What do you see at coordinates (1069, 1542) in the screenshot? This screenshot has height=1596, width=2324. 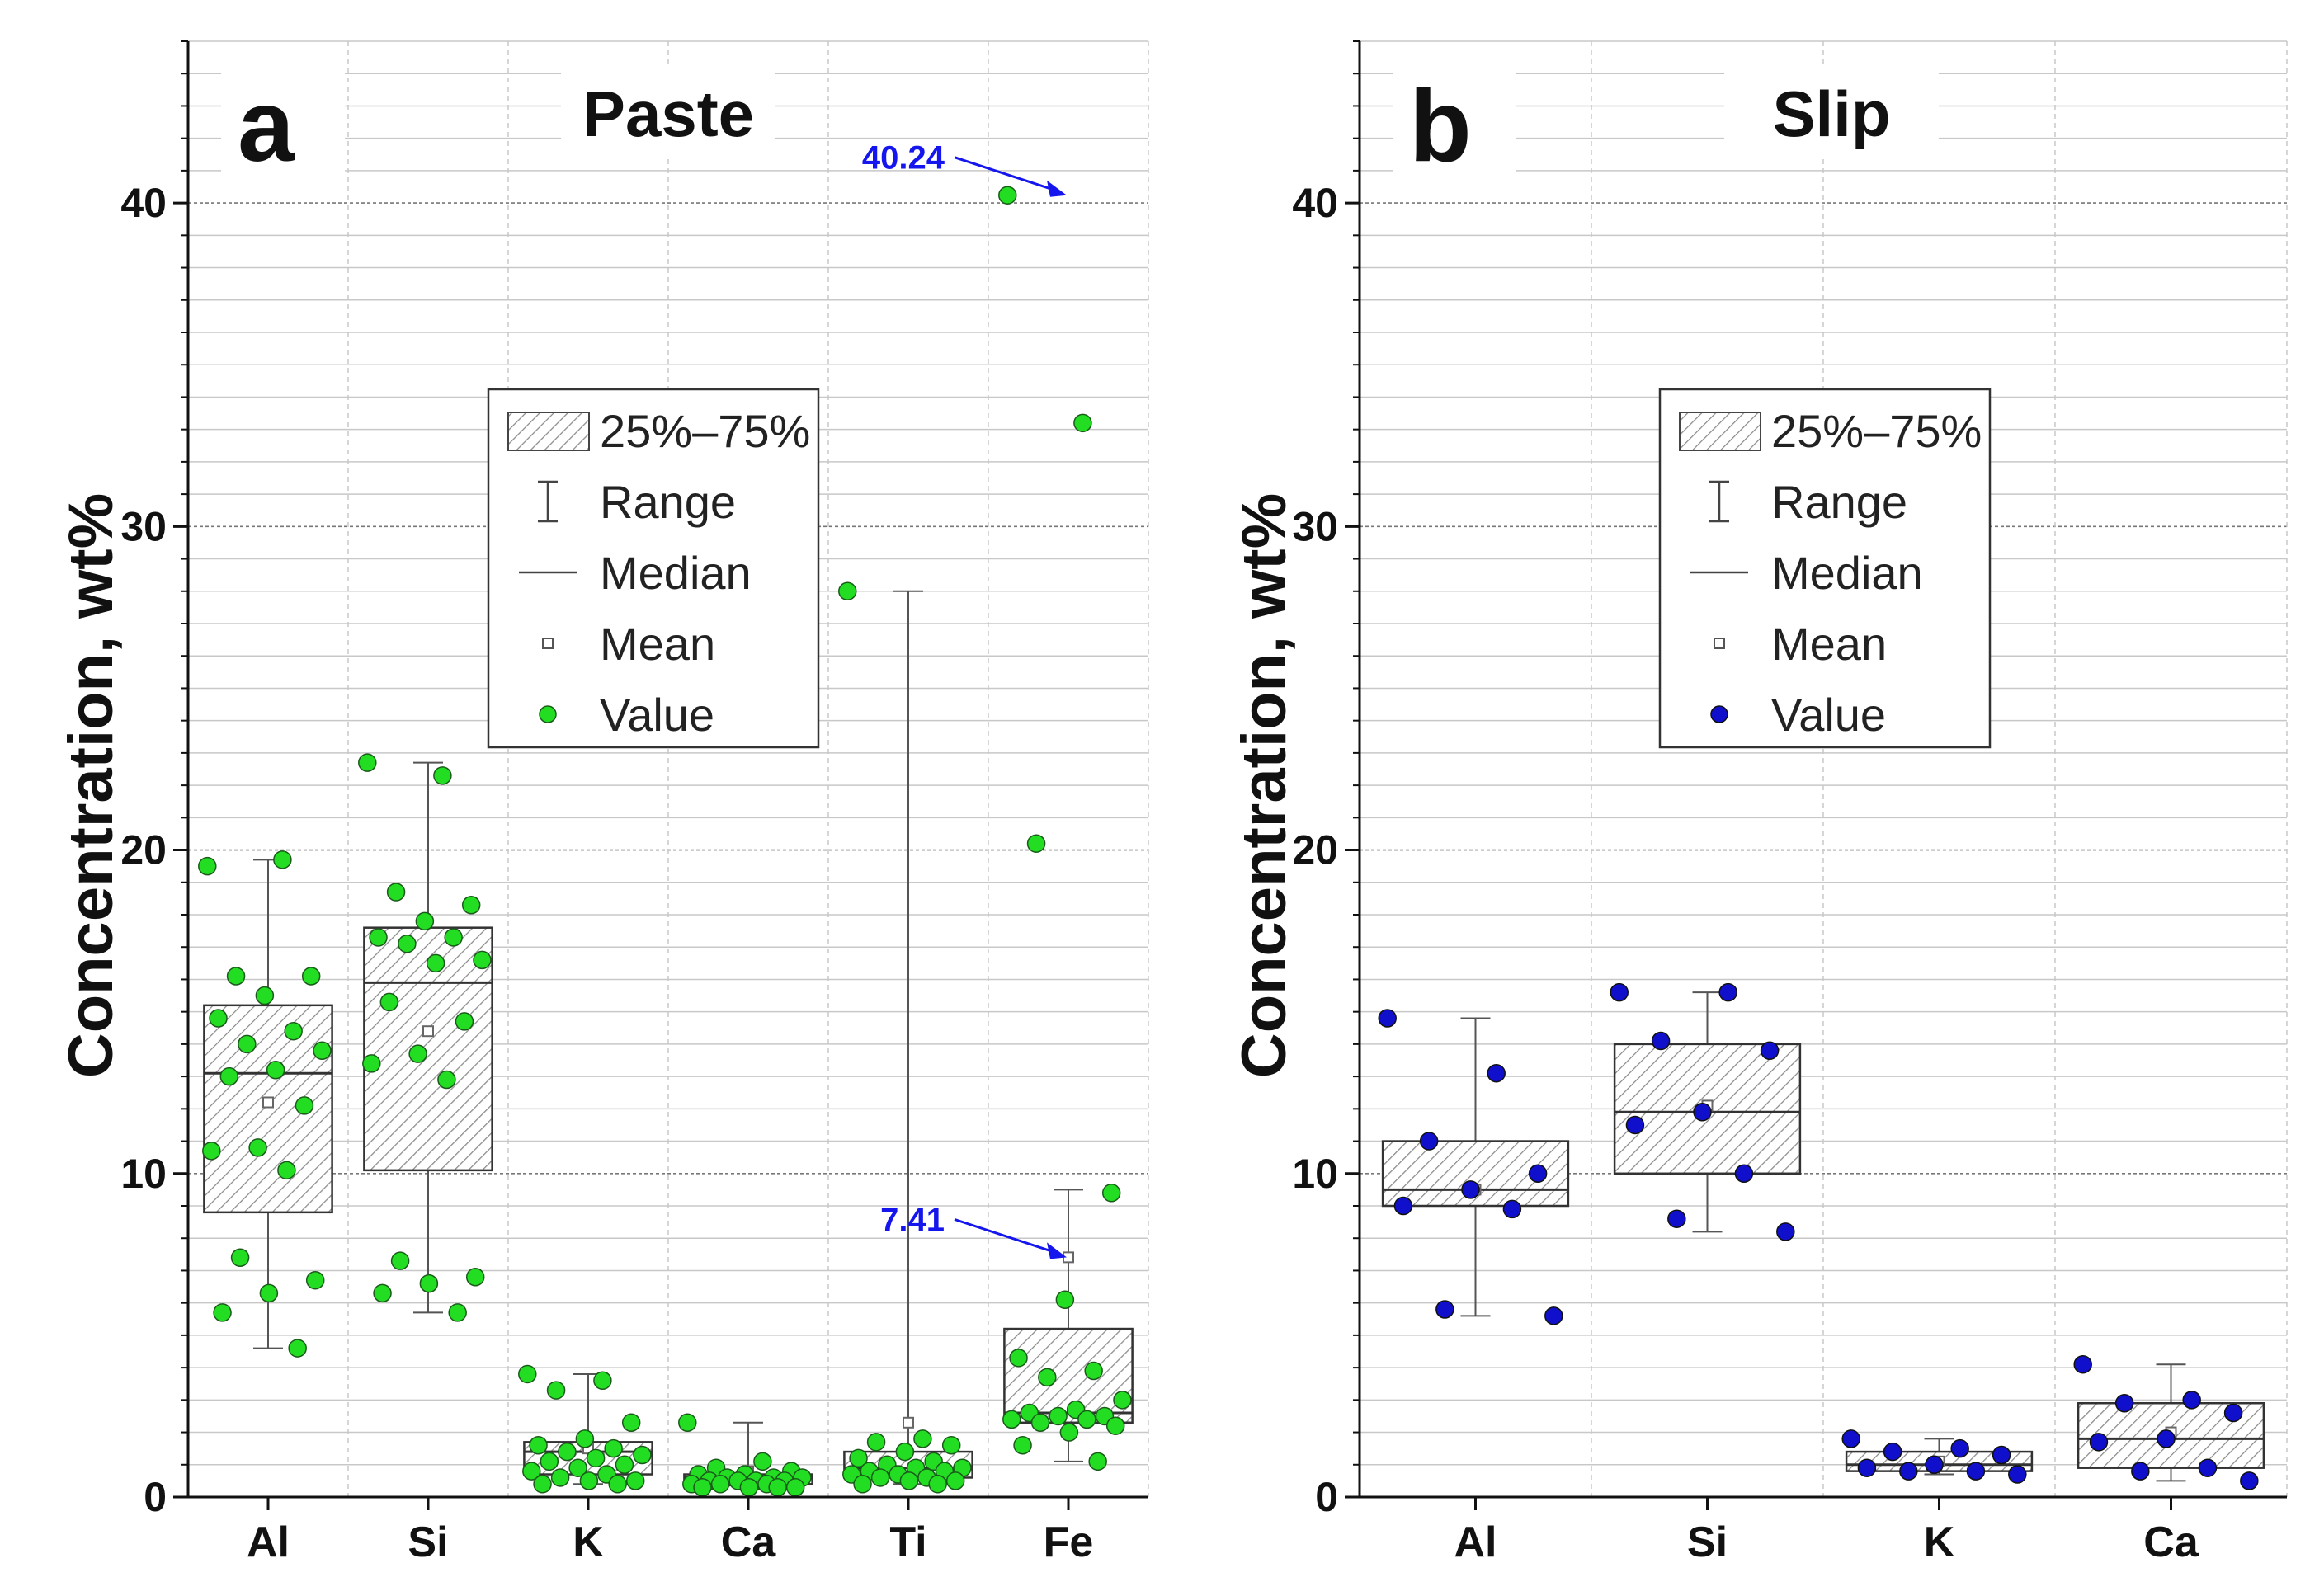 I see `x-tick-label: Fe` at bounding box center [1069, 1542].